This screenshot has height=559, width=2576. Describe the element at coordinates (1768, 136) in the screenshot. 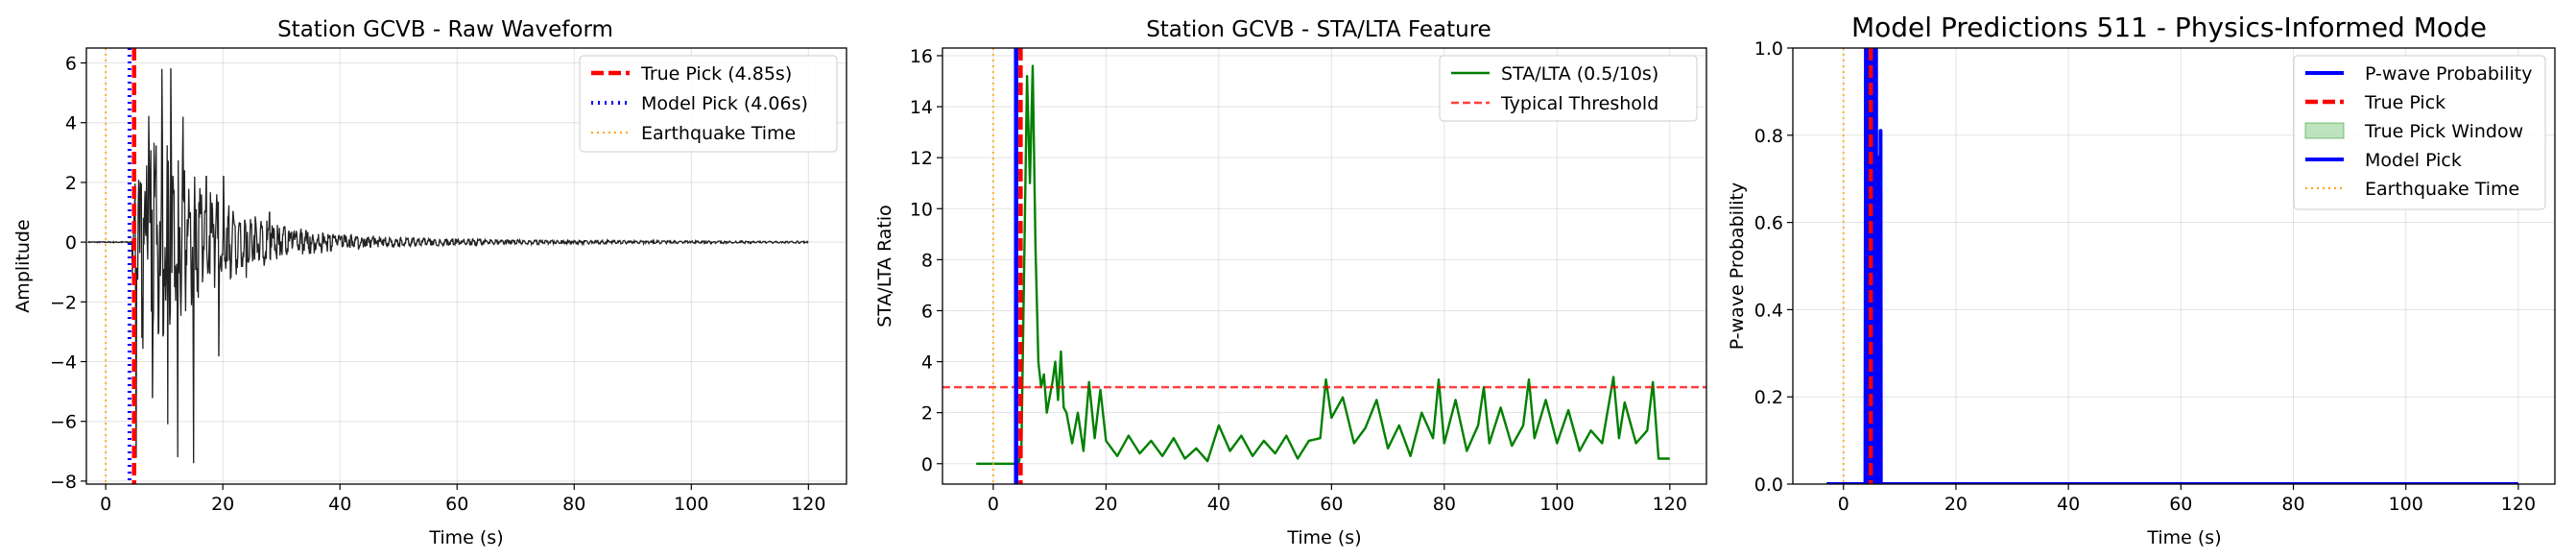

I see `y-tick-label: 0.8` at that location.